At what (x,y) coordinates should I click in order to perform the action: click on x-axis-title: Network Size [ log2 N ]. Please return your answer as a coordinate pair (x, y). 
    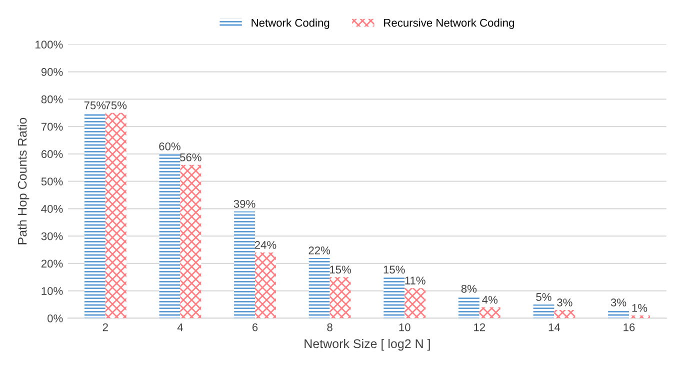
    Looking at the image, I should click on (367, 344).